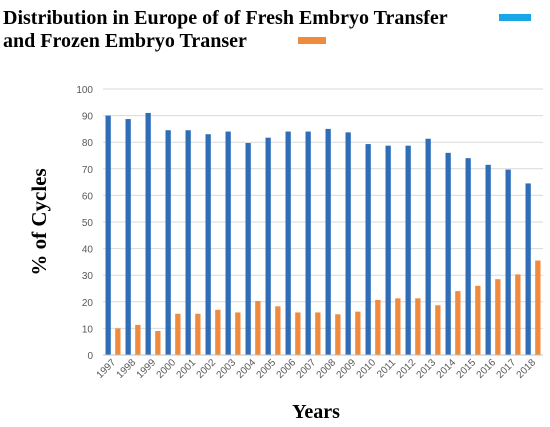 The height and width of the screenshot is (427, 550). What do you see at coordinates (287, 369) in the screenshot?
I see `x-tick-label: 2006` at bounding box center [287, 369].